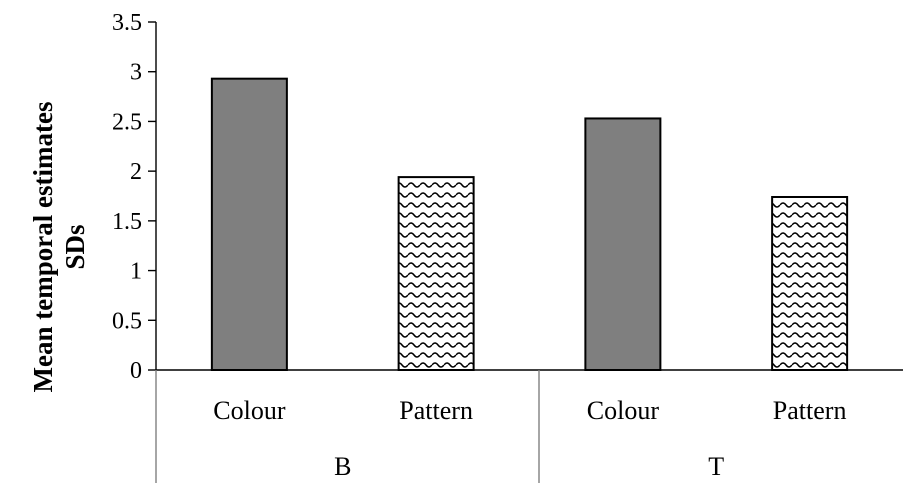 The height and width of the screenshot is (483, 903). What do you see at coordinates (134, 197) in the screenshot?
I see `y-axis-ticks: 0 0.5 1 1.5 2 2.5 3 3.5` at bounding box center [134, 197].